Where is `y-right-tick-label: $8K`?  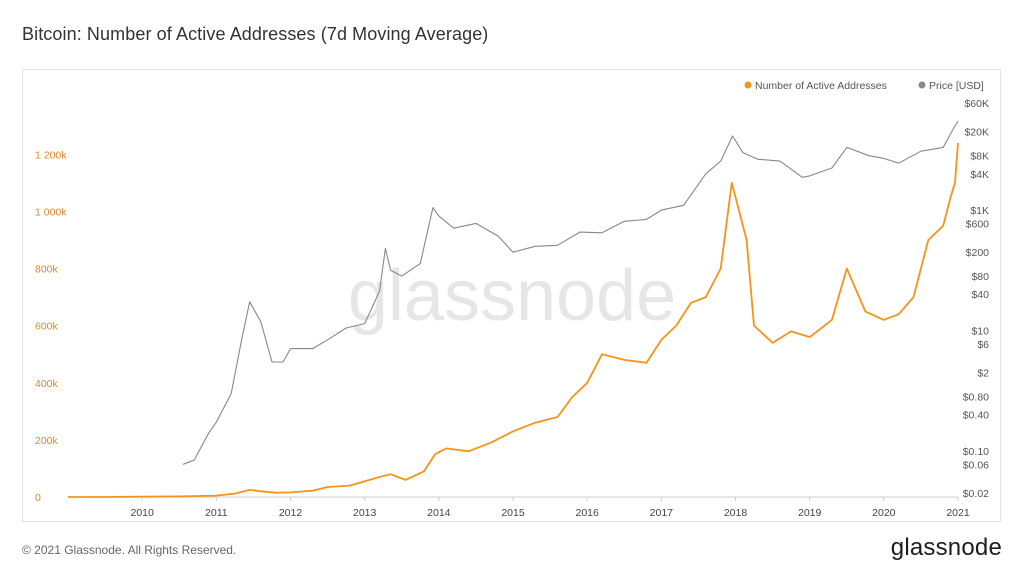
y-right-tick-label: $8K is located at coordinates (979, 157).